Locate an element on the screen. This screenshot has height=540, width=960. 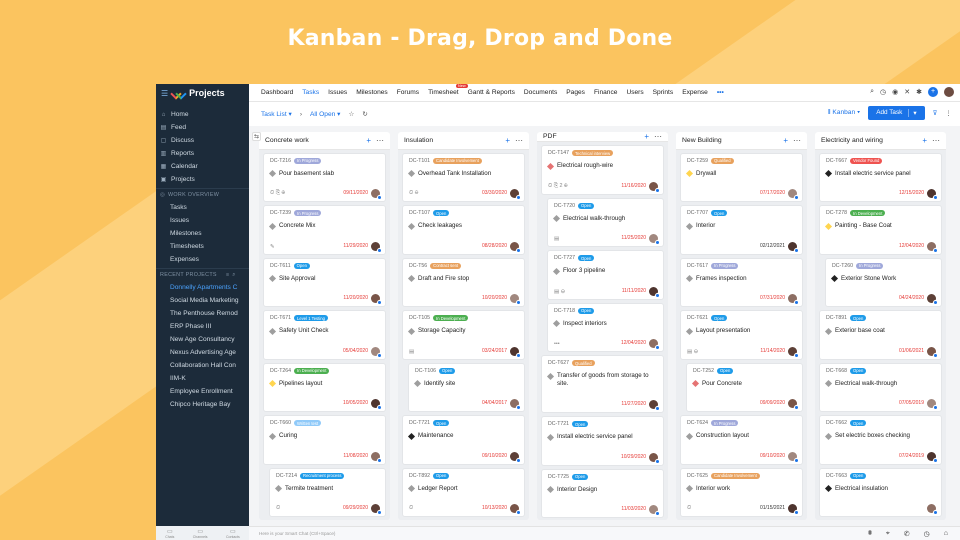
sidebar-item-projects: ▣ Projects is located at coordinates (202, 179).